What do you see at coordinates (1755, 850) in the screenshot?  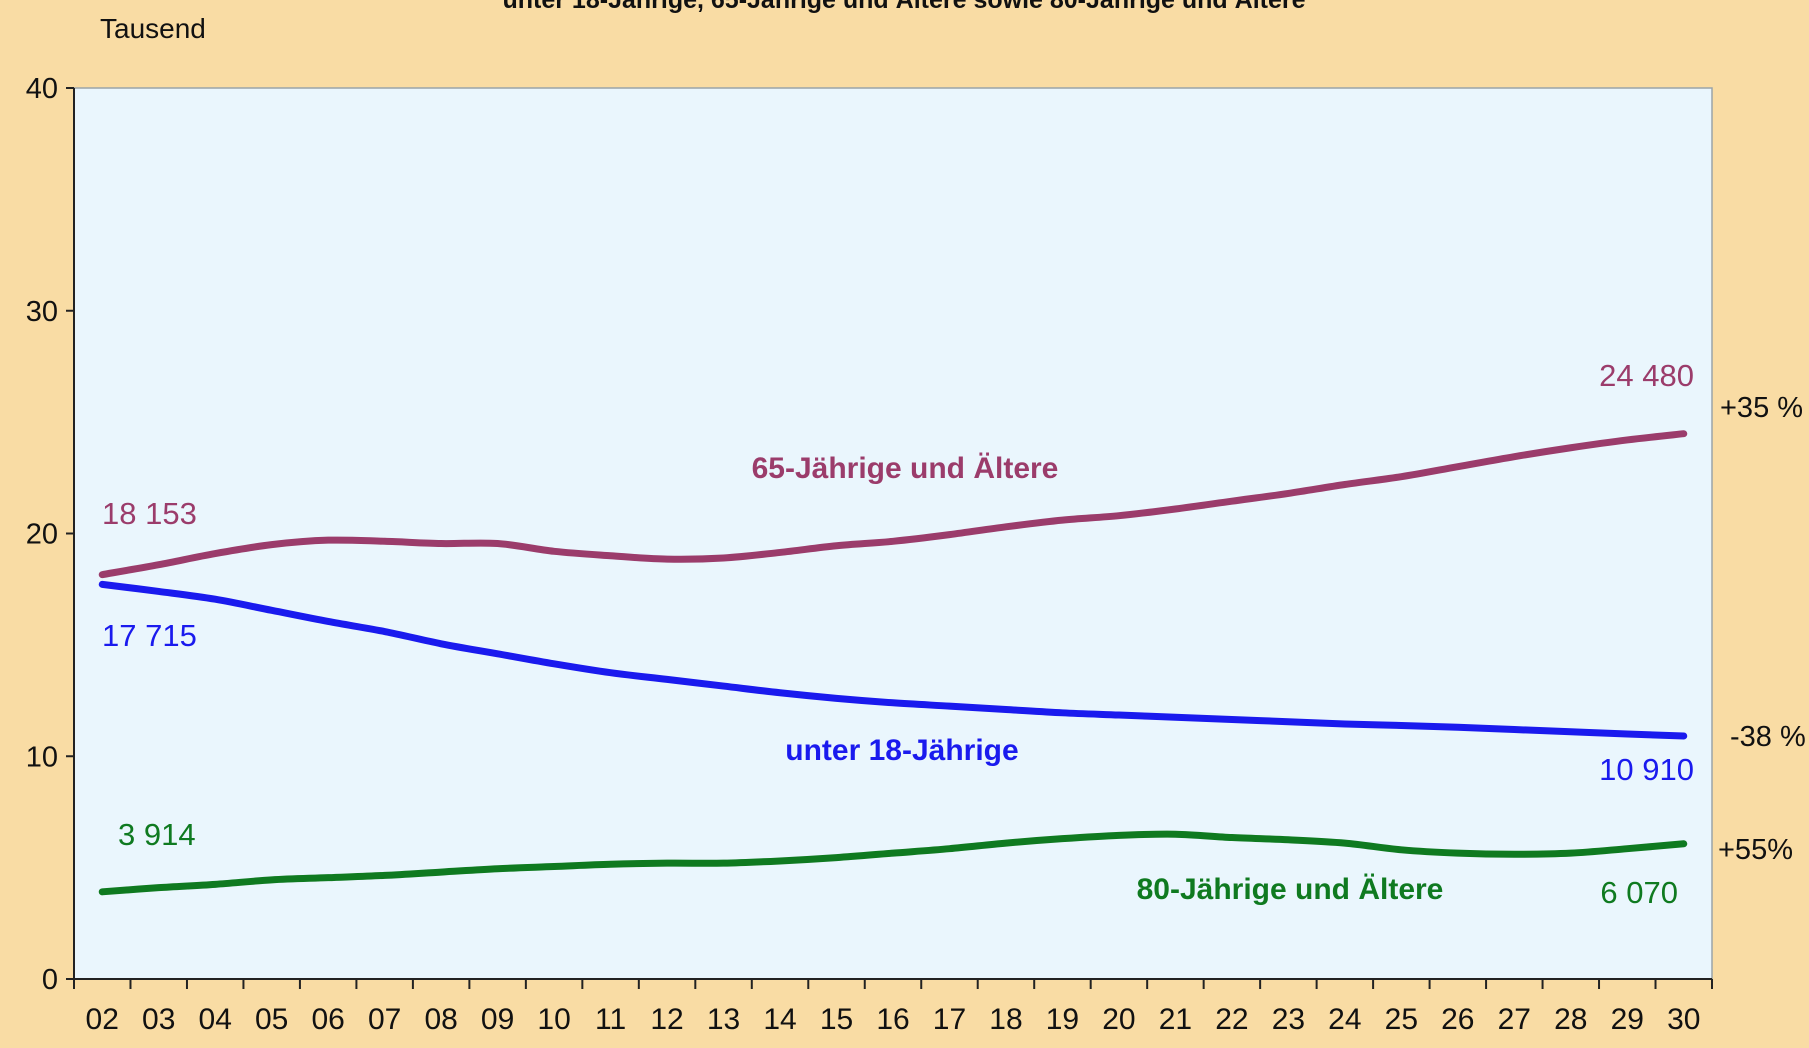 I see `change-label-80: +55%` at bounding box center [1755, 850].